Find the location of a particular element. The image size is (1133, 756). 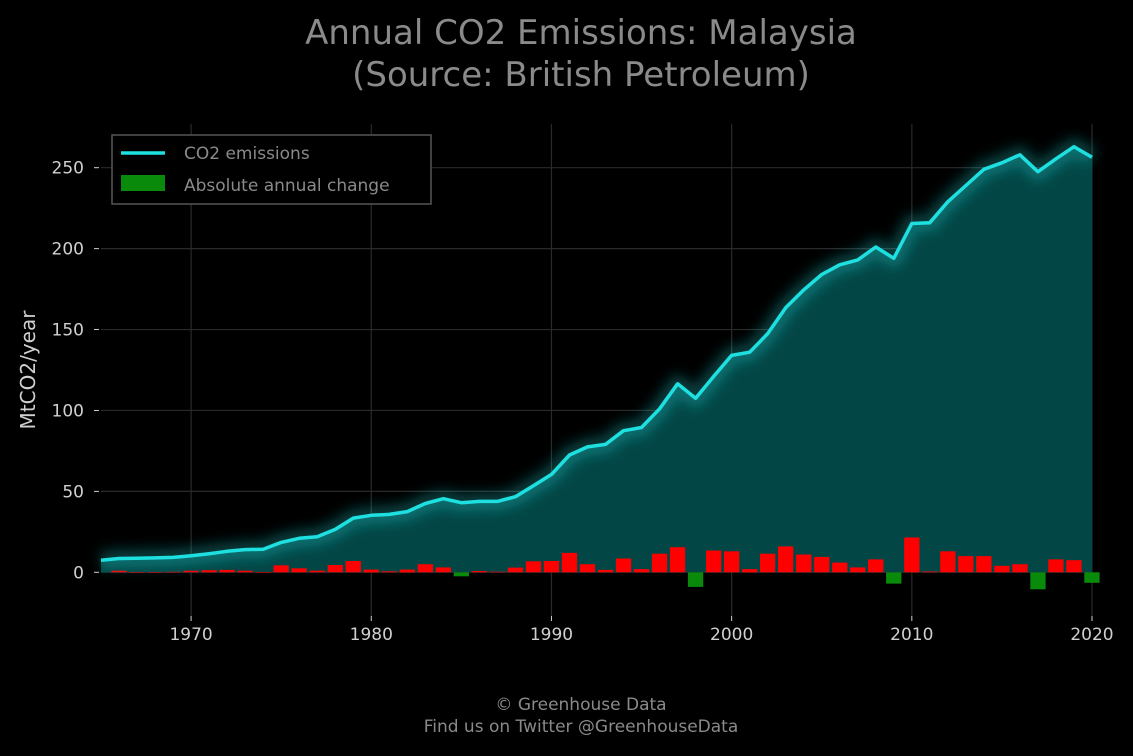

chart-title-line2: (Source: British Petroleum) is located at coordinates (581, 75).